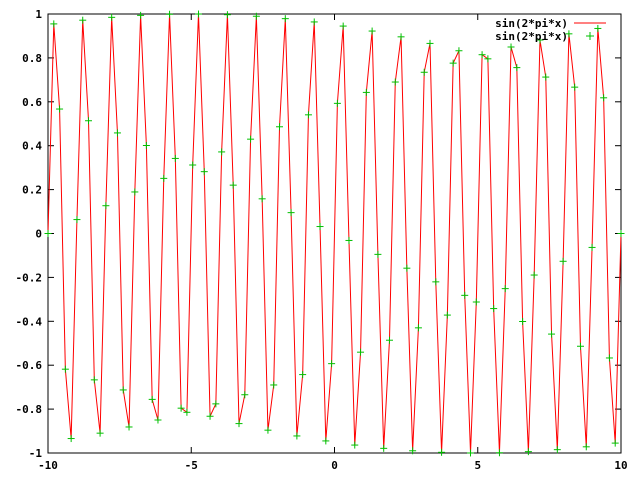 The width and height of the screenshot is (640, 480). I want to click on x-tick-label: 0, so click(334, 465).